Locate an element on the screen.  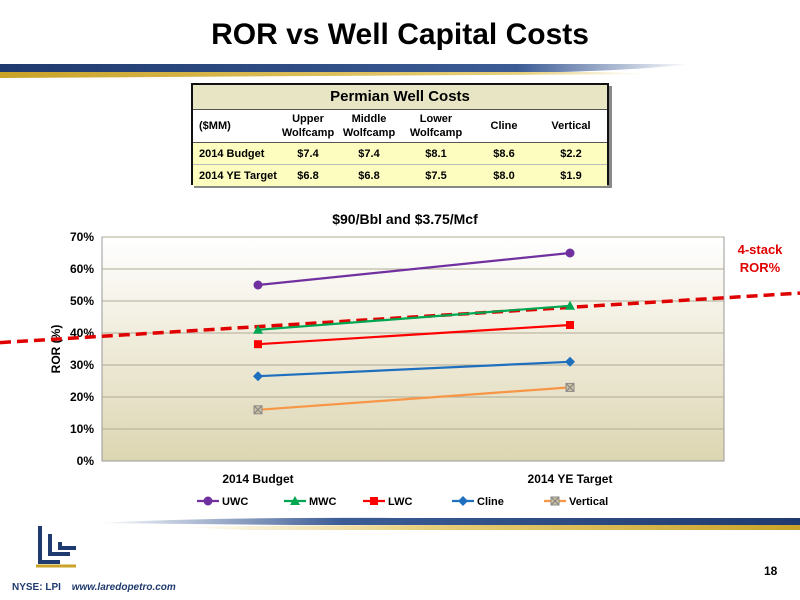
series-vertical is located at coordinates (414, 398).